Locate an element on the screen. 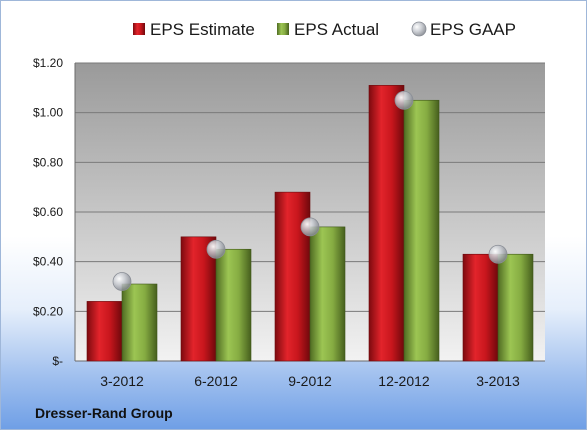  x-tick-label: 9-2012 is located at coordinates (310, 381).